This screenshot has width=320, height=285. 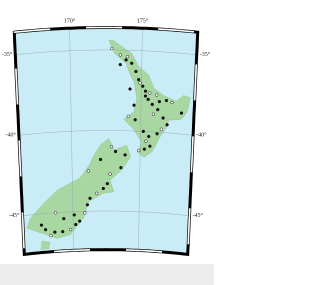 What do you see at coordinates (205, 54) in the screenshot?
I see `lat-tick-label-right: -35°` at bounding box center [205, 54].